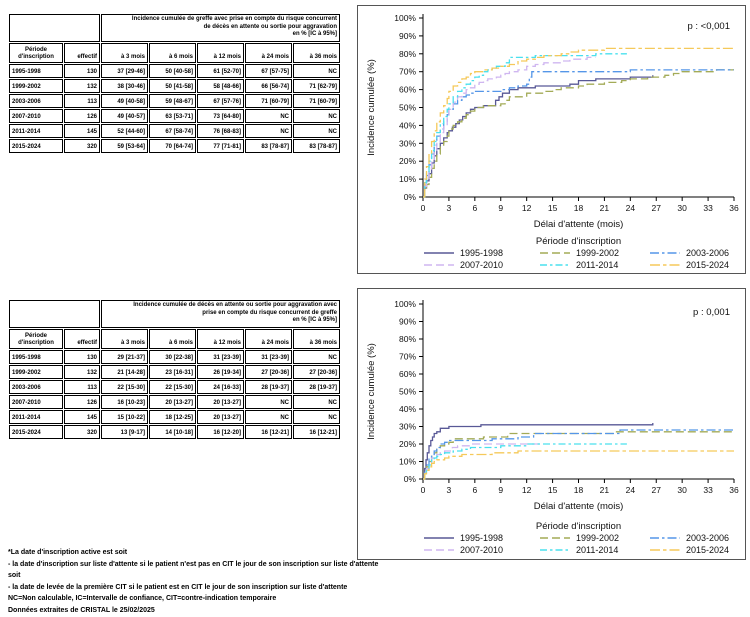 The image size is (750, 617). I want to click on x-tick-label: 30, so click(682, 490).